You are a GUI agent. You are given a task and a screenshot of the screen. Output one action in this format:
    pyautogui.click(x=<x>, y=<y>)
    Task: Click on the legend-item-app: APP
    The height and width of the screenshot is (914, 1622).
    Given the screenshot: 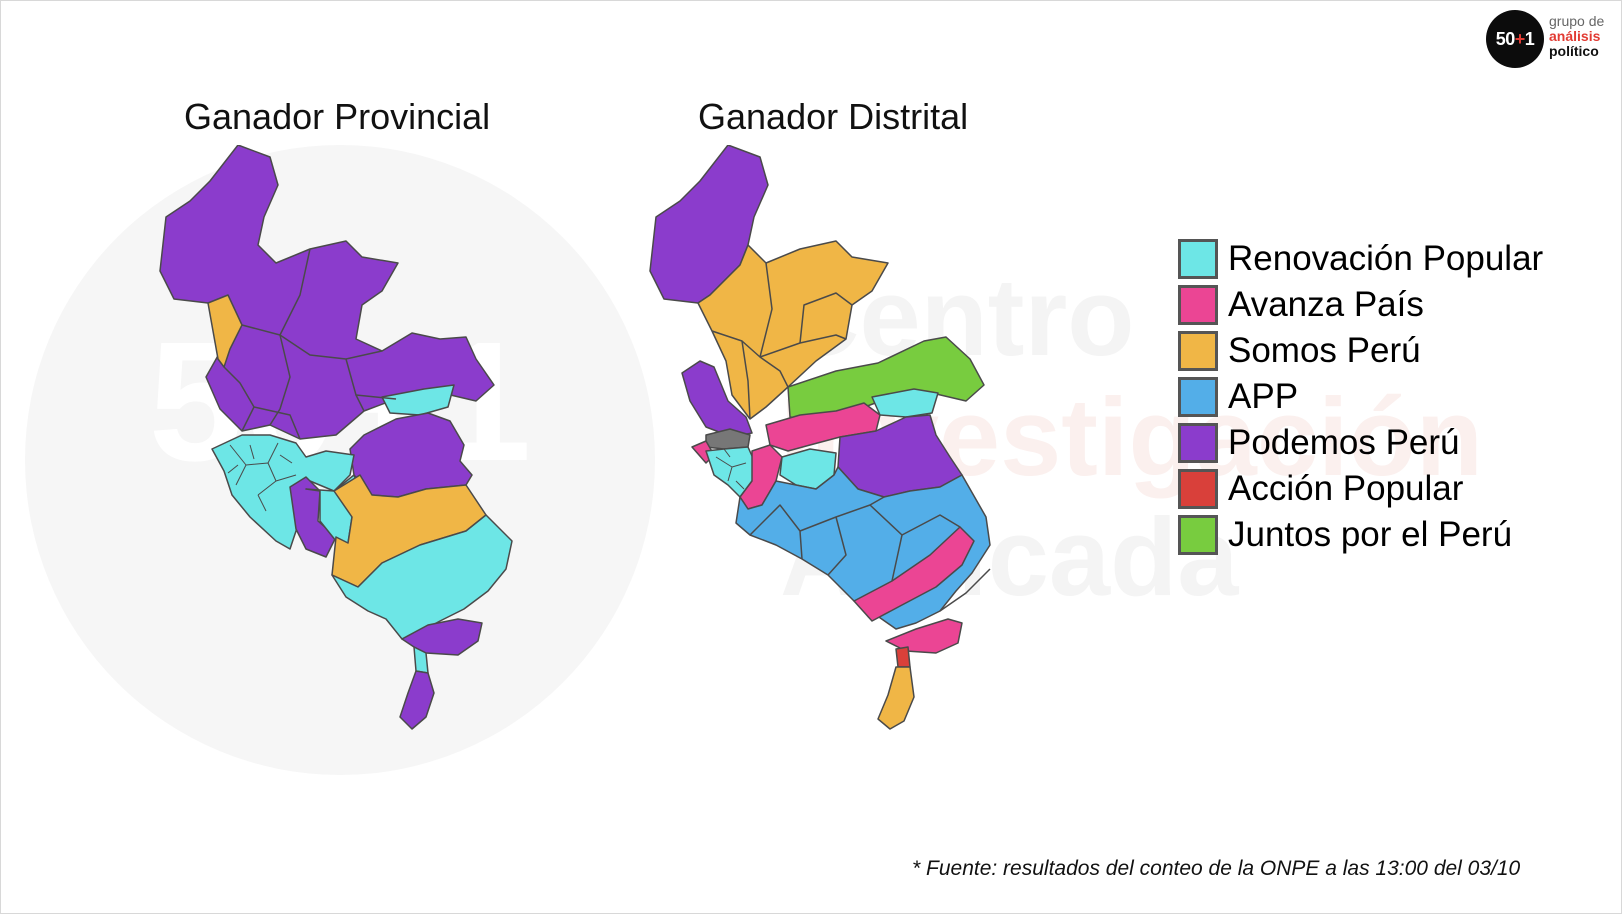 What is the action you would take?
    pyautogui.click(x=1360, y=397)
    